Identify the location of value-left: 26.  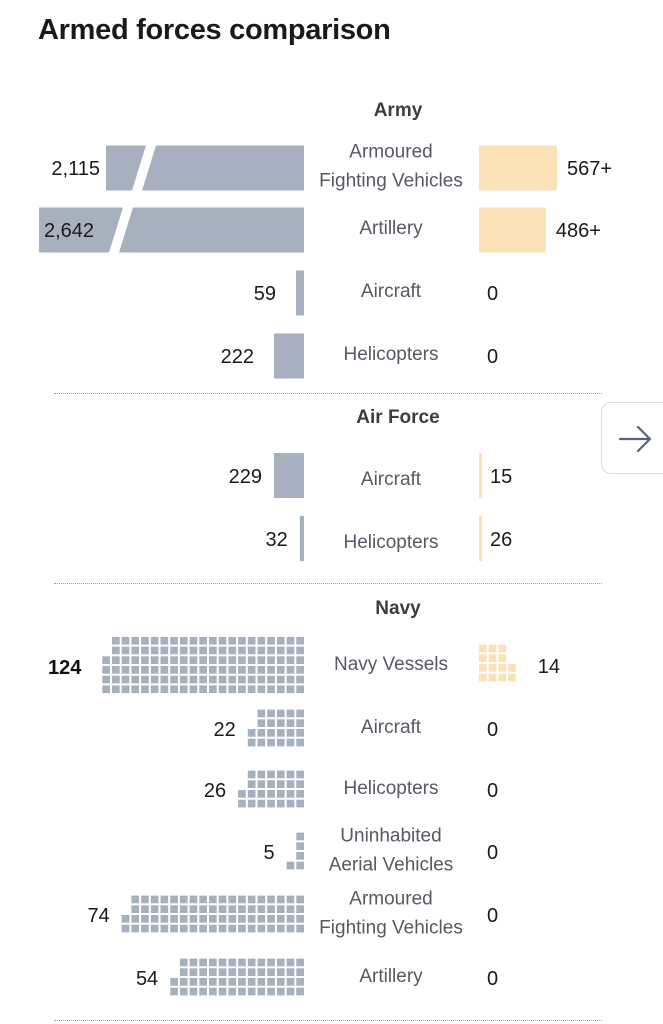
(215, 791).